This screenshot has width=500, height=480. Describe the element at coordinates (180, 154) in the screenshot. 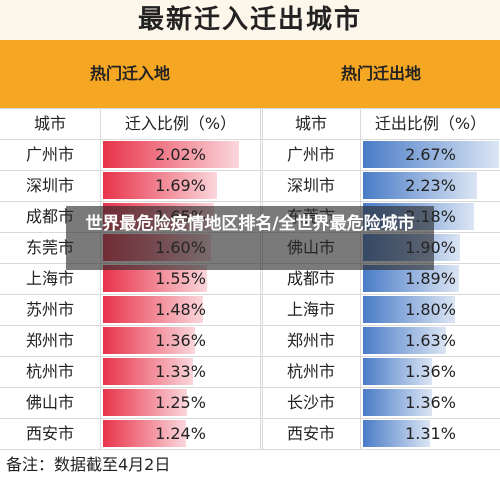

I see `value-label: 2.02%` at that location.